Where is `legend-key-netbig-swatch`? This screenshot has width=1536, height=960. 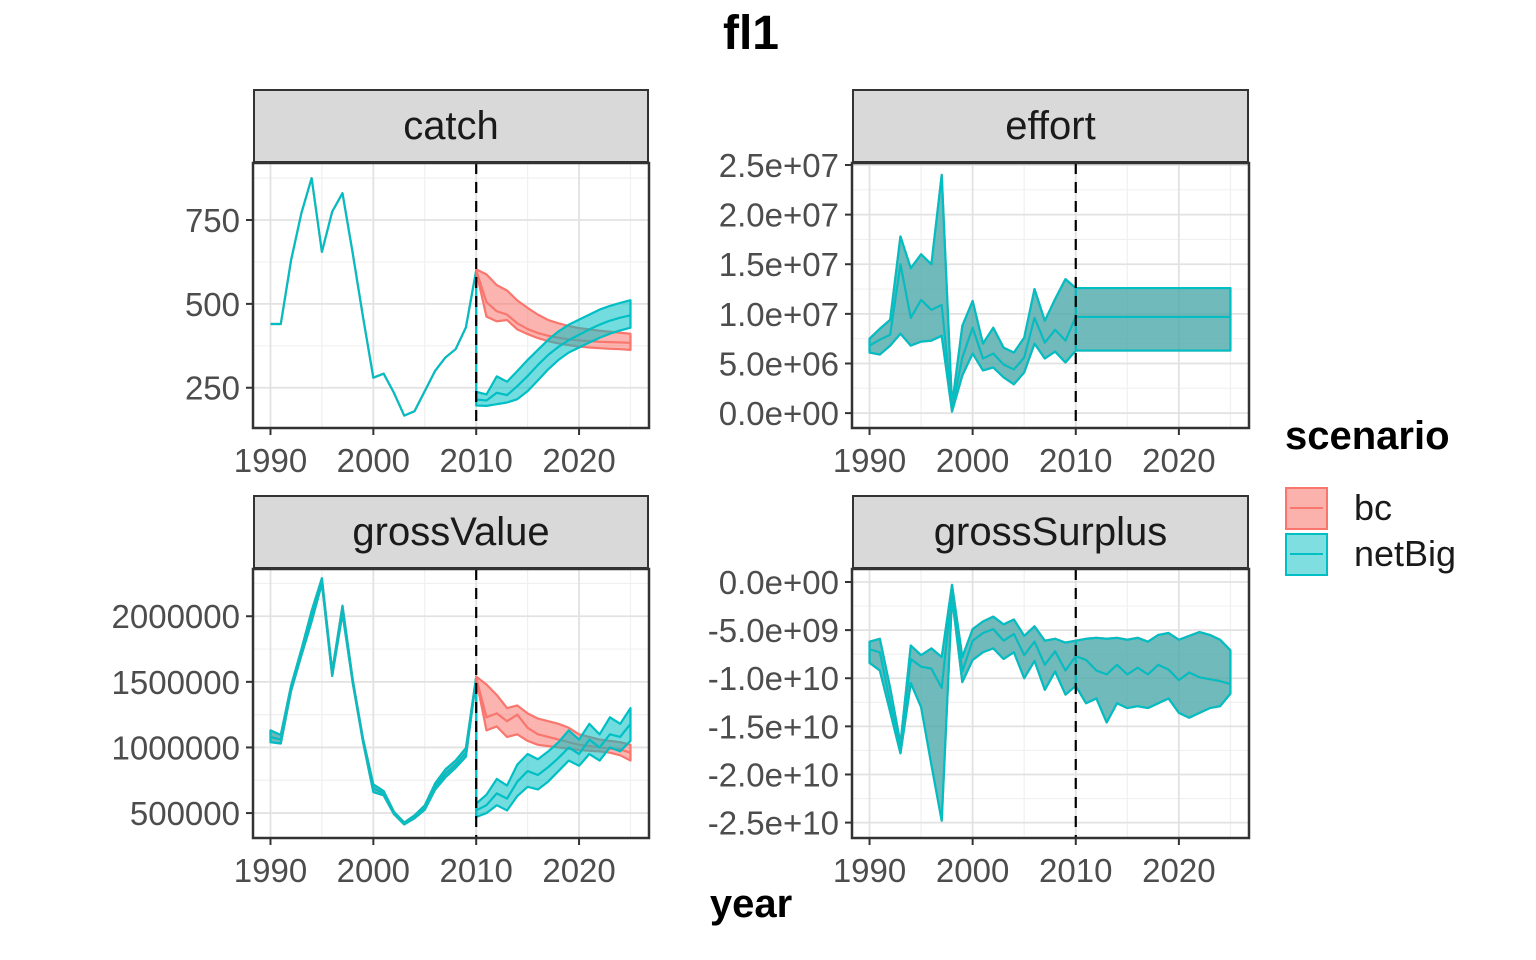
legend-key-netbig-swatch is located at coordinates (1306, 554).